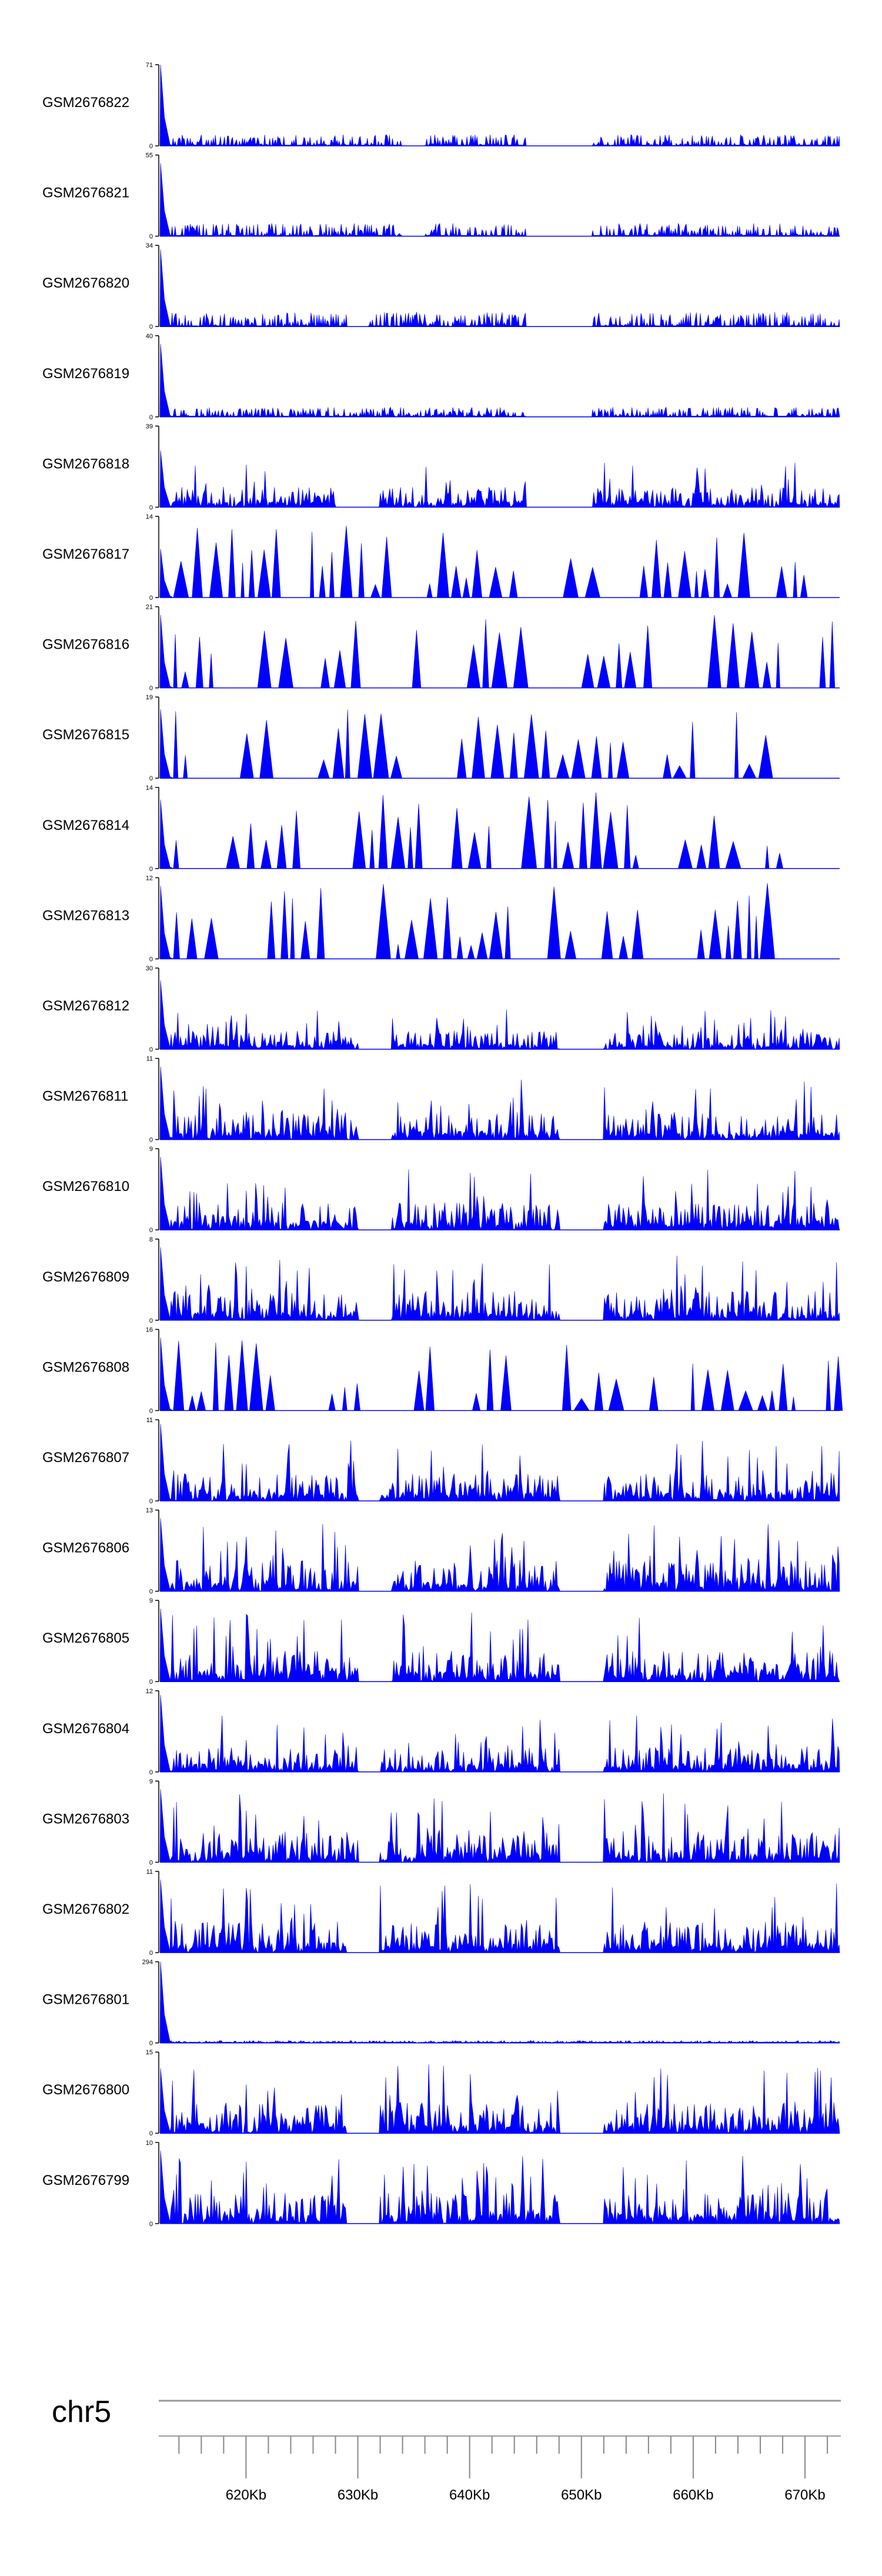  I want to click on track-GSM2676819: GSM2676819 40 0, so click(441, 377).